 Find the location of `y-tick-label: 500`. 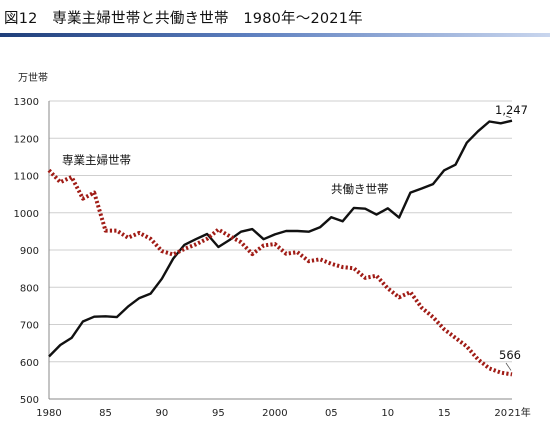

y-tick-label: 500 is located at coordinates (29, 400).